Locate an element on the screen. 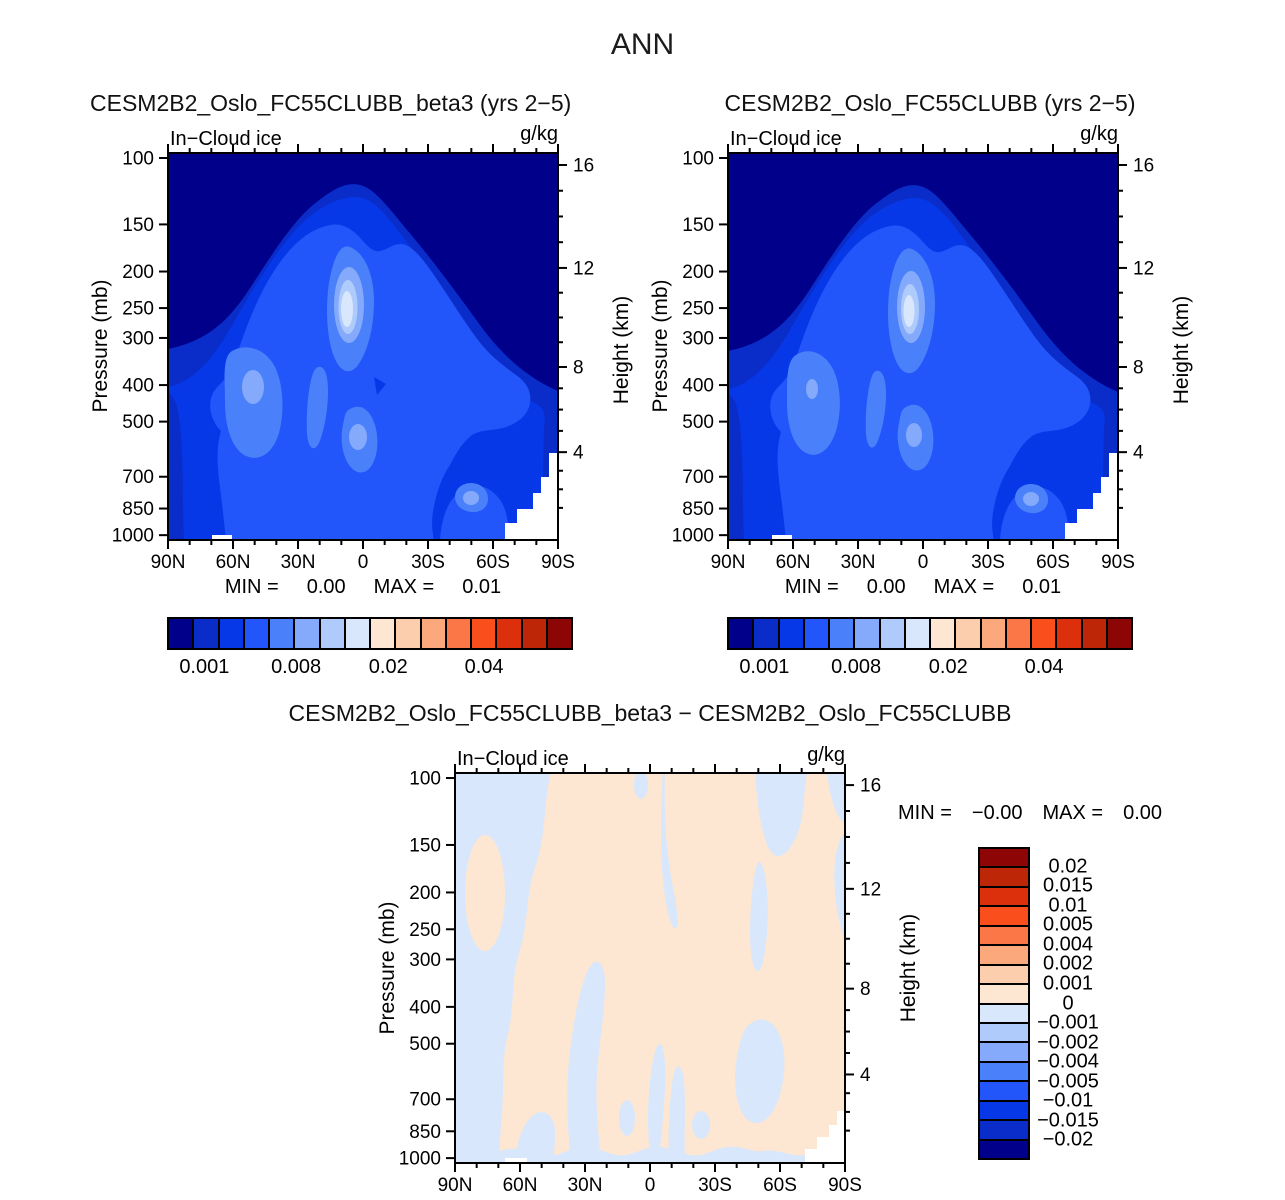 The height and width of the screenshot is (1200, 1285). axes-ticks is located at coordinates (650, 968).